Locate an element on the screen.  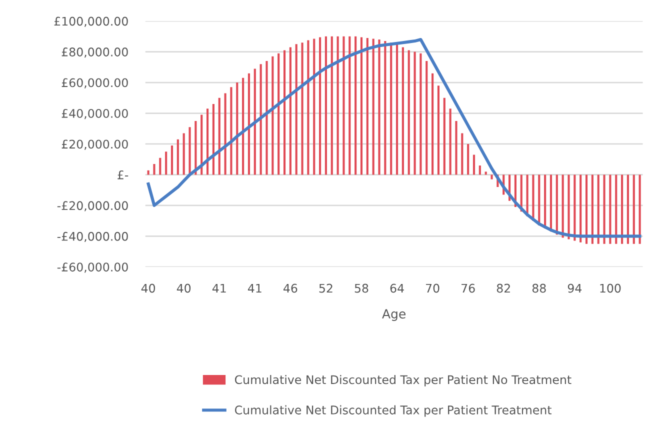
x-tick-label: 88 is located at coordinates (539, 288).